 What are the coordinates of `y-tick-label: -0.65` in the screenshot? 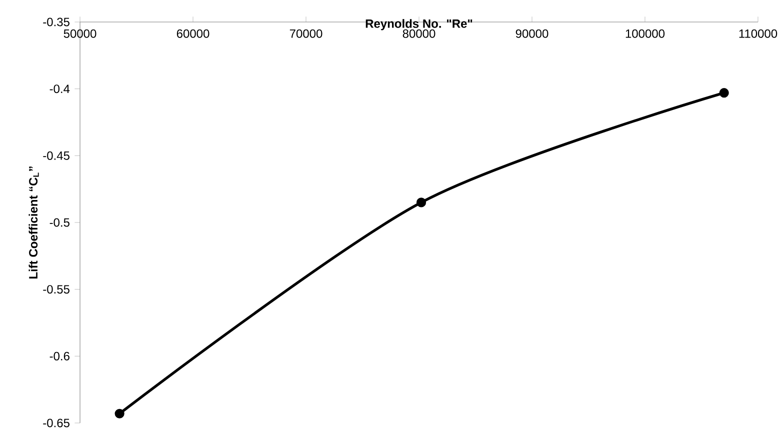 It's located at (56, 423).